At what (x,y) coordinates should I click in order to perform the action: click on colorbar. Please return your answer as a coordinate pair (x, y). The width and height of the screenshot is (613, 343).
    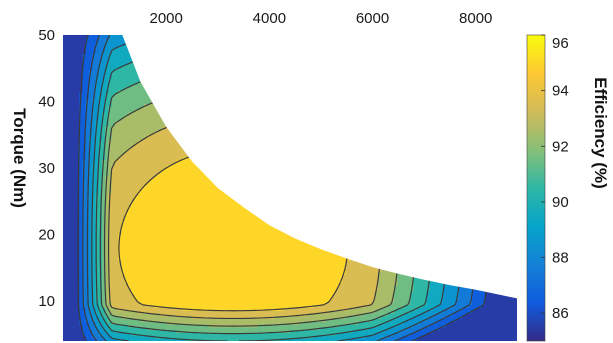
    Looking at the image, I should click on (536, 188).